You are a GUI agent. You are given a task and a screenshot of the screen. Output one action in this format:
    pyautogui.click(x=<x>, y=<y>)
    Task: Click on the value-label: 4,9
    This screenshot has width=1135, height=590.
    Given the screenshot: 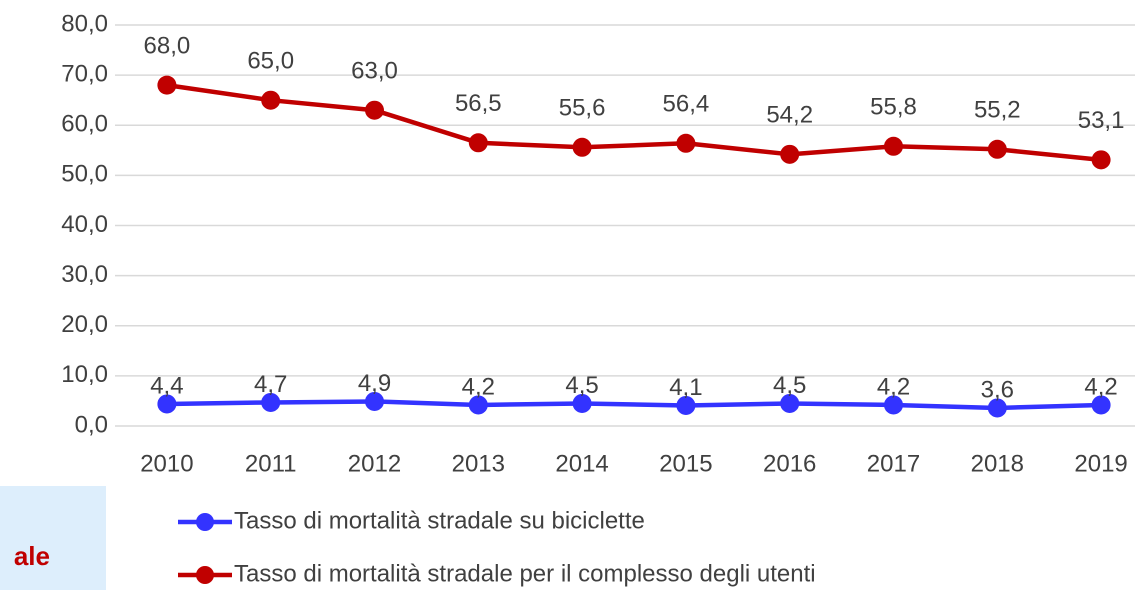 What is the action you would take?
    pyautogui.click(x=374, y=383)
    